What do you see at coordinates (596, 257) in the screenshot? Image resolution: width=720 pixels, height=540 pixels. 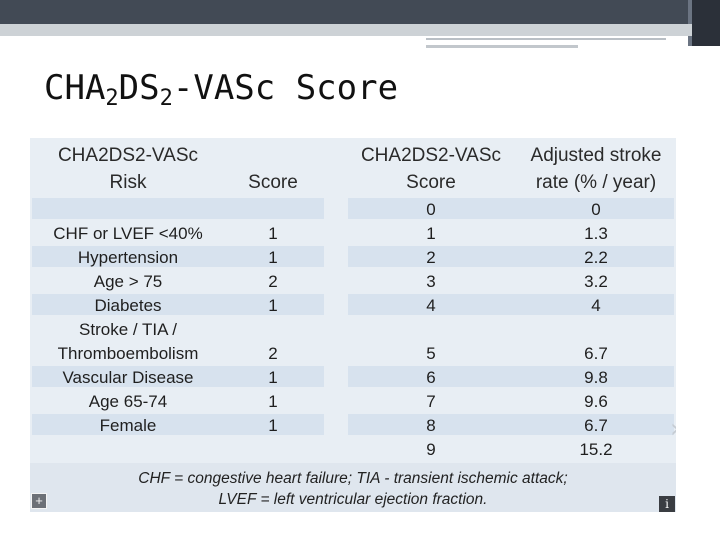 I see `stroke-rate-cell: 2.2` at bounding box center [596, 257].